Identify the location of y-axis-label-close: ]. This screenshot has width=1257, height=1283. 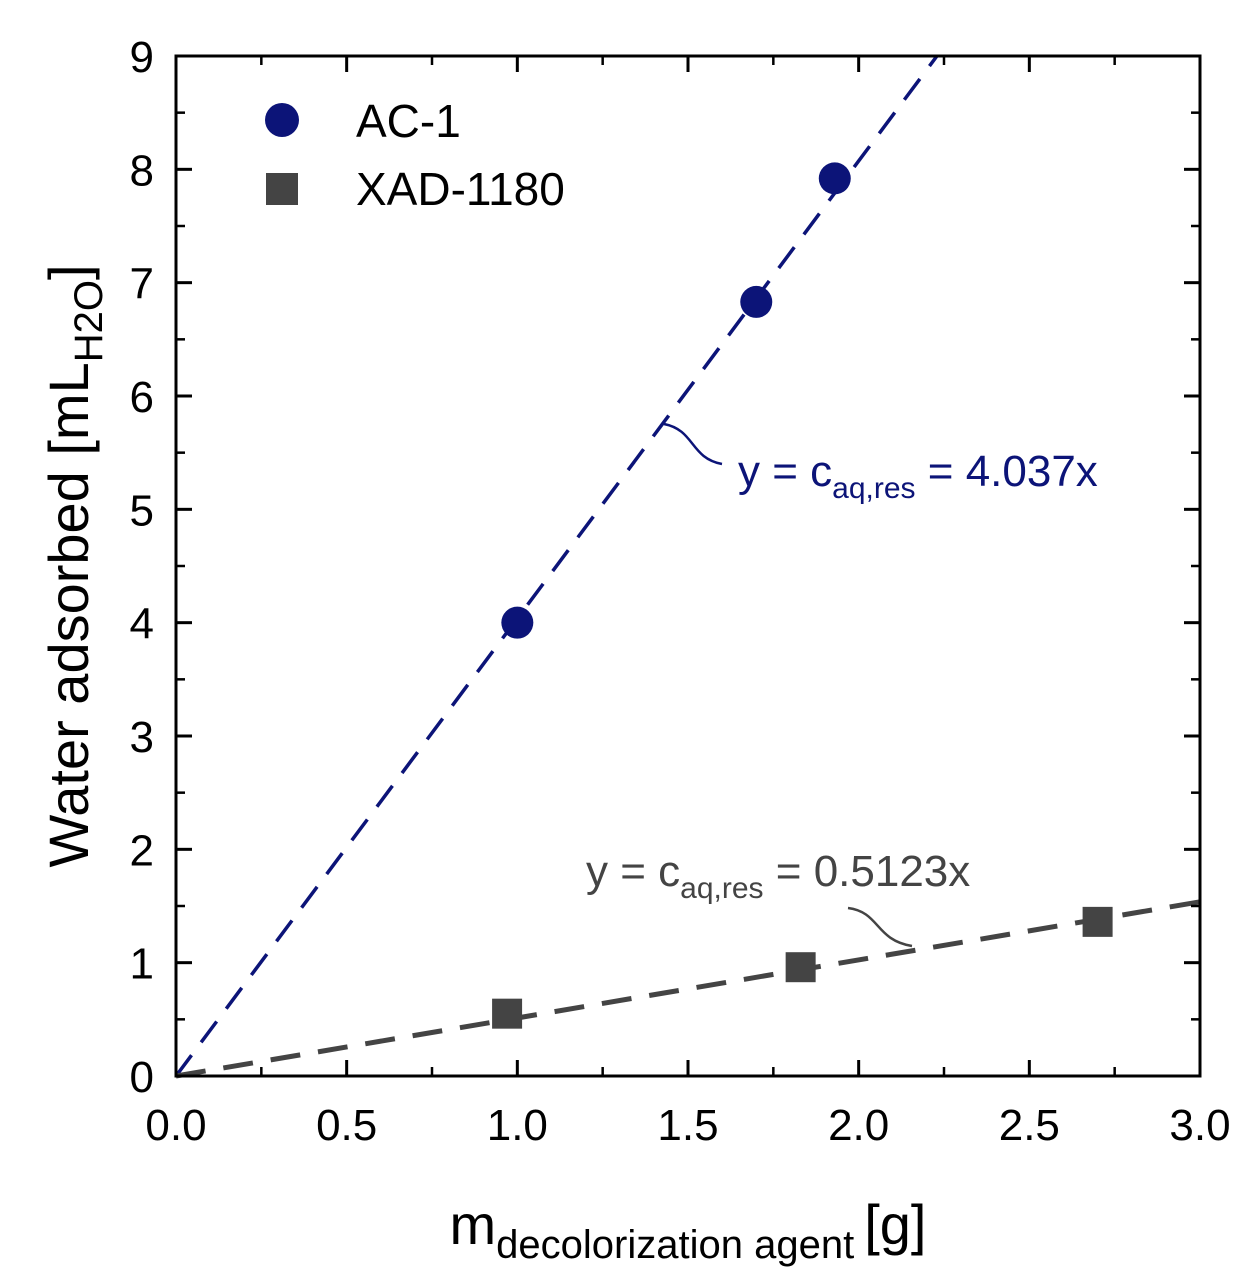
(68, 272).